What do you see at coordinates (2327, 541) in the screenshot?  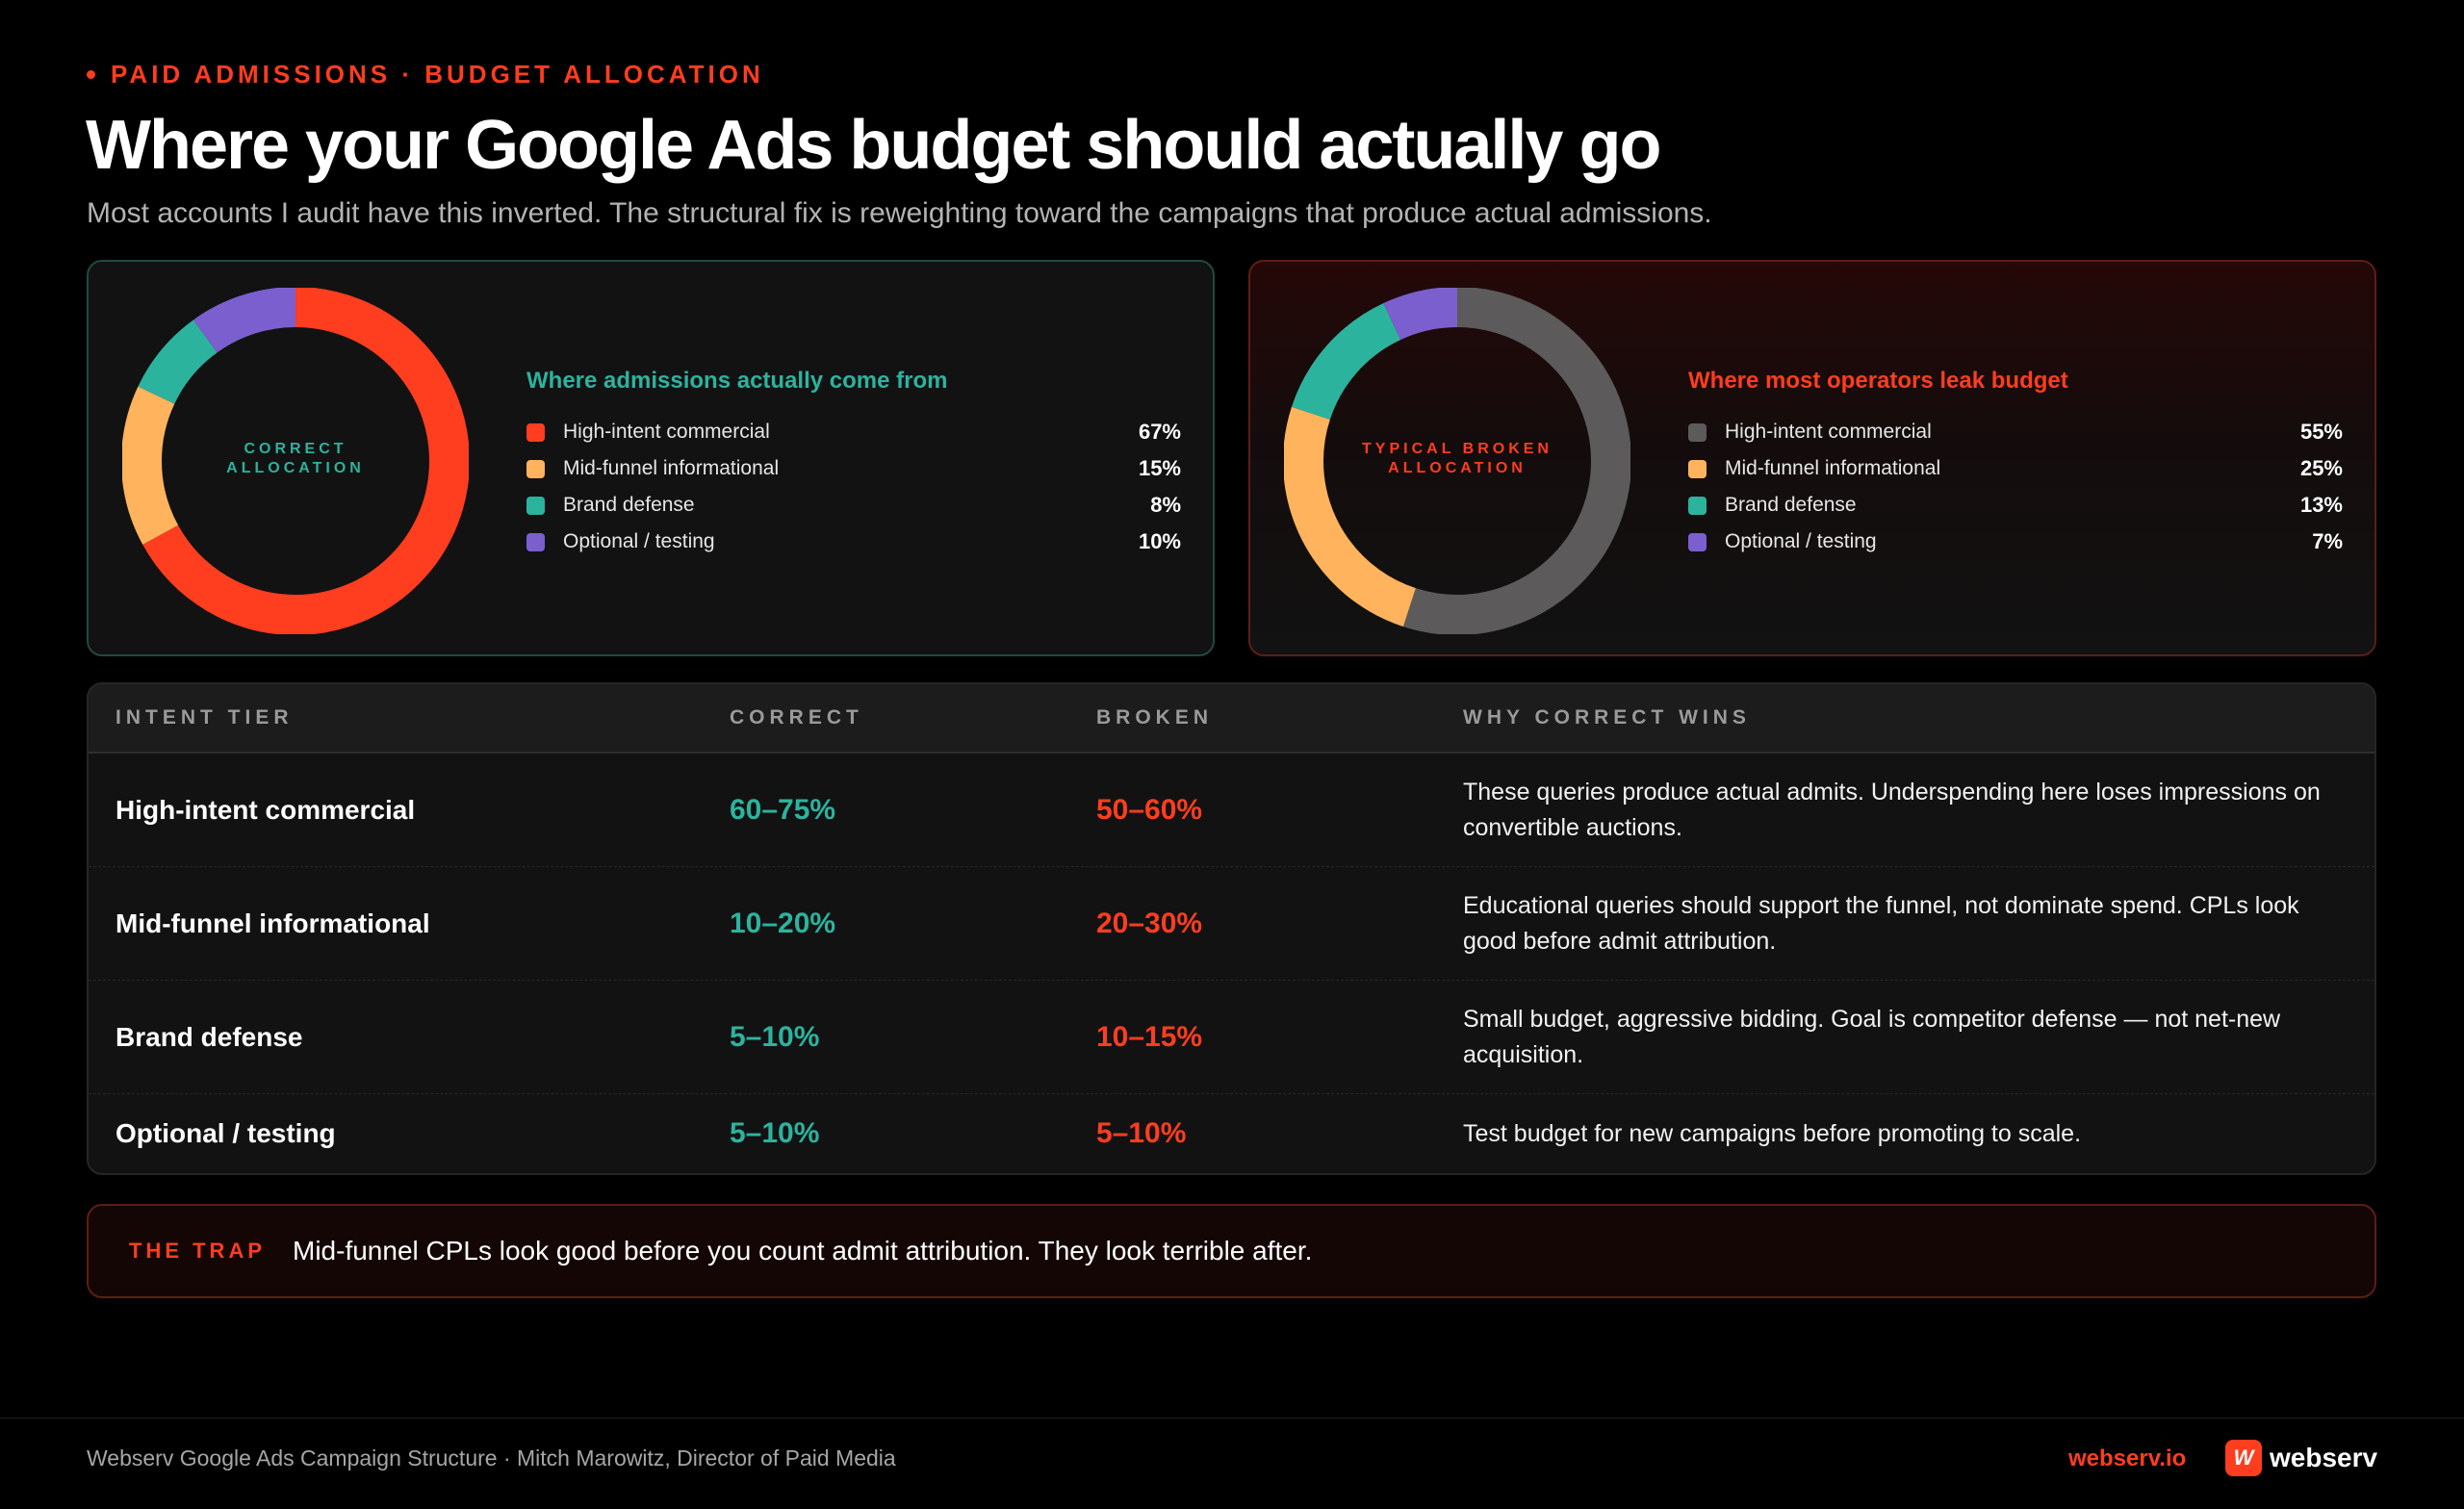 I see `legend-value: 7%` at bounding box center [2327, 541].